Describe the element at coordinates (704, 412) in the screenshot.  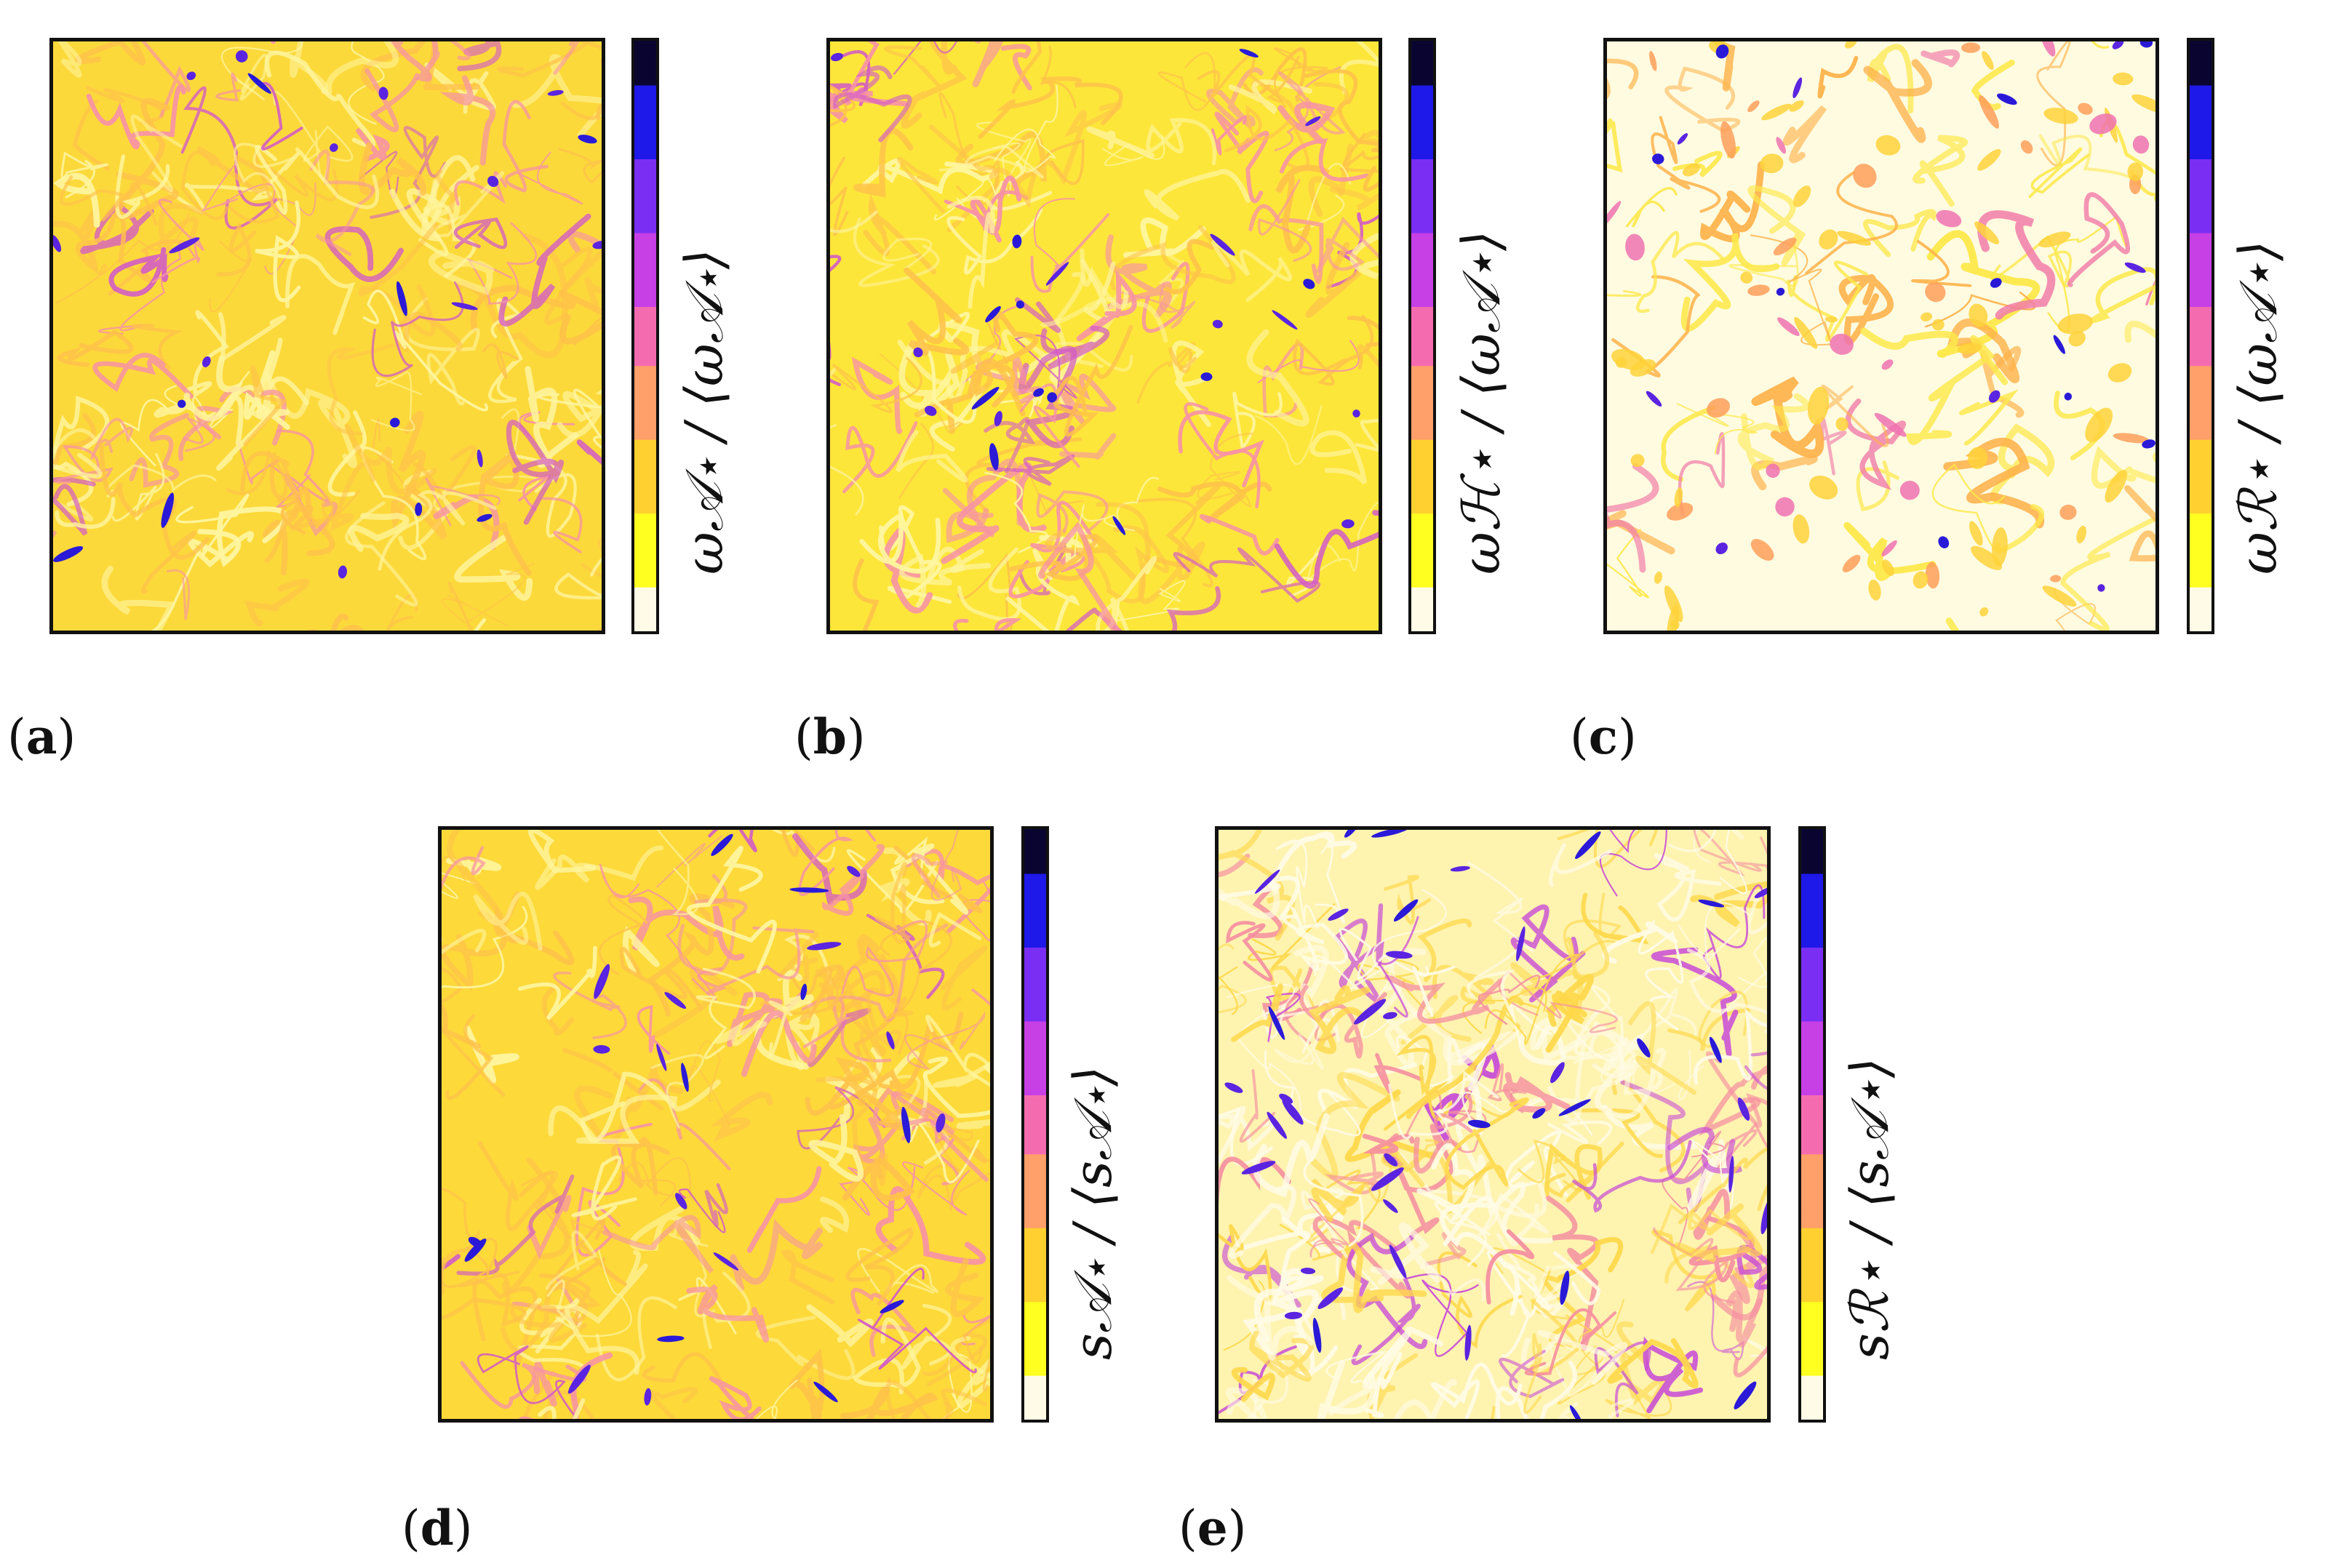
I see `colorbar-label-a: ω𝒜⋆ / ⟨ω𝒜⋆⟩` at that location.